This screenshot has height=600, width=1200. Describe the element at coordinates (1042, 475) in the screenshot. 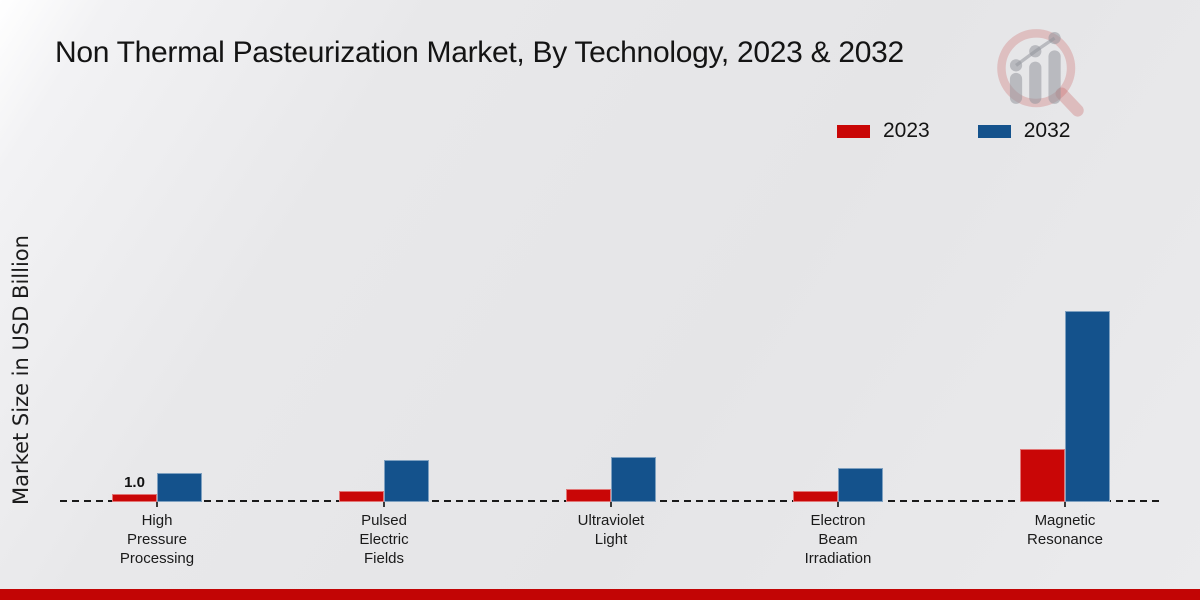

I see `bar-2023-magnetic-resonance` at that location.